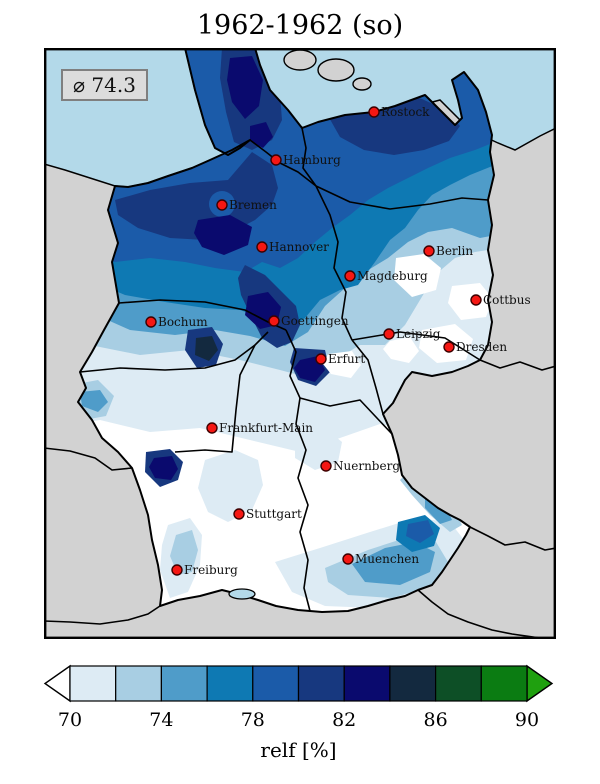  I want to click on colorbar-svg: 70 74 78 82 86 90 relf [%], so click(298, 713).